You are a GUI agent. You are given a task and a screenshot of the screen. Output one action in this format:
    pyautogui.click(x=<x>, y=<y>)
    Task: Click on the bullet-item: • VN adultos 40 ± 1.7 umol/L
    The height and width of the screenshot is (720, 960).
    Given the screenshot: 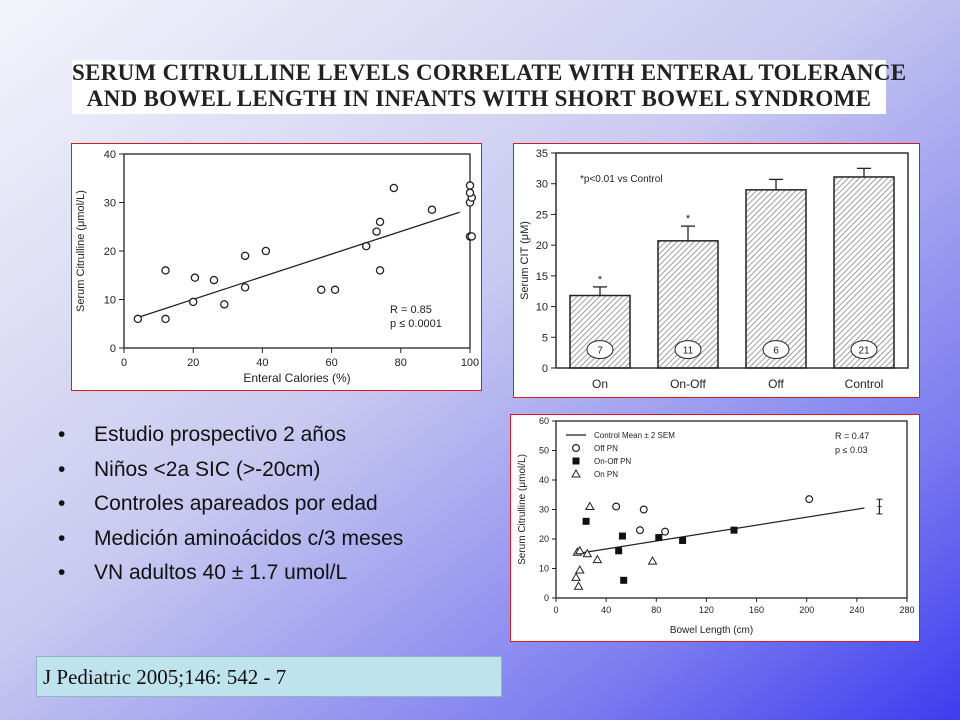 What is the action you would take?
    pyautogui.click(x=283, y=573)
    